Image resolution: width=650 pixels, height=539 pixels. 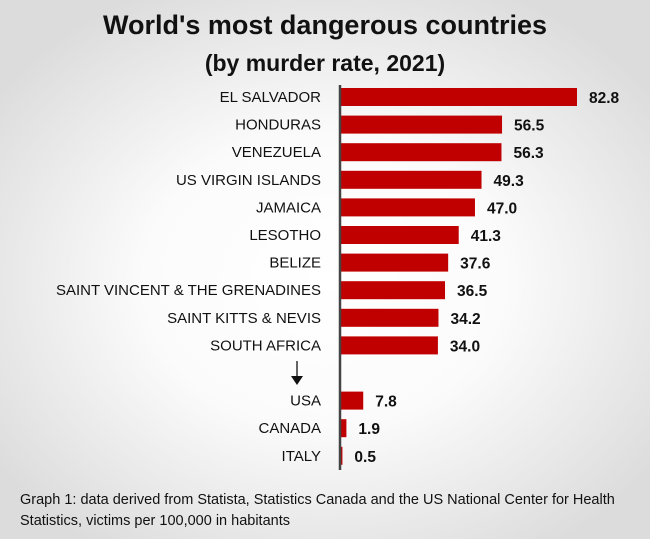 I want to click on value-label: 82.8, so click(x=604, y=98).